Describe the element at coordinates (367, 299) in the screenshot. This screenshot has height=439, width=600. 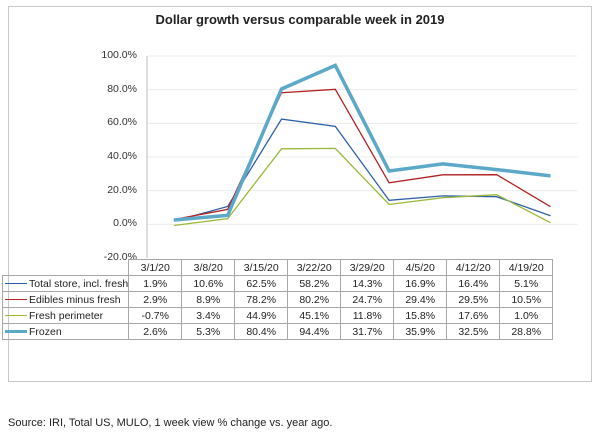
I see `data-label: 24.7%` at that location.